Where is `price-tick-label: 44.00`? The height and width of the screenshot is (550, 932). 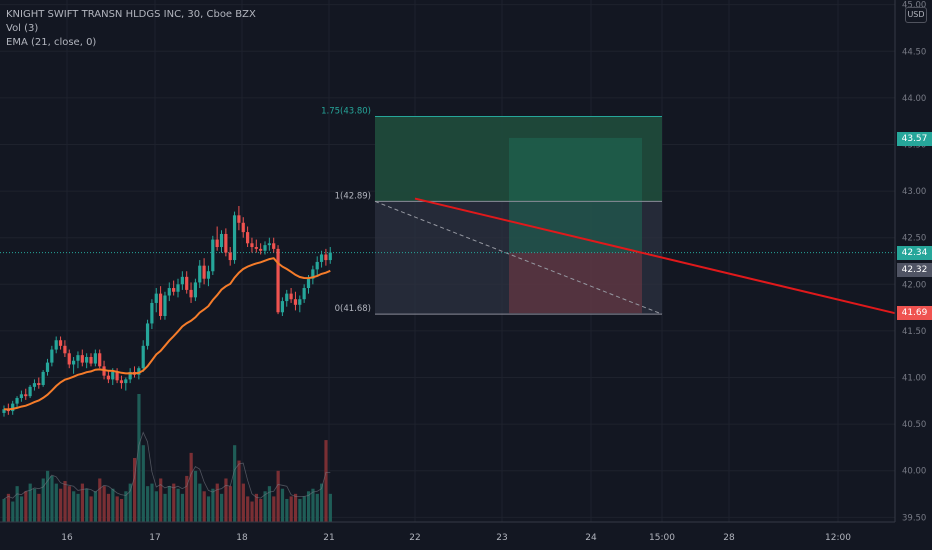
price-tick-label: 44.00 is located at coordinates (914, 99).